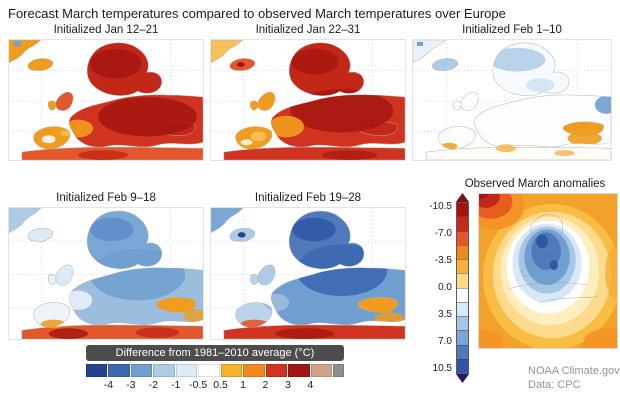 This screenshot has width=620, height=409. Describe the element at coordinates (108, 385) in the screenshot. I see `colorbar-tick-label: -4` at that location.